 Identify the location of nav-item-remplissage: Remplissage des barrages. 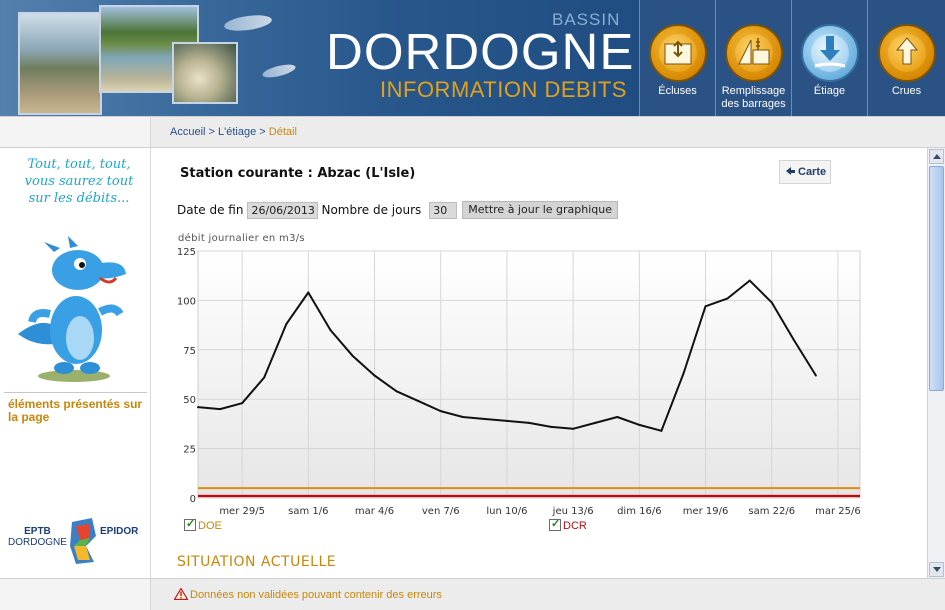
(753, 58).